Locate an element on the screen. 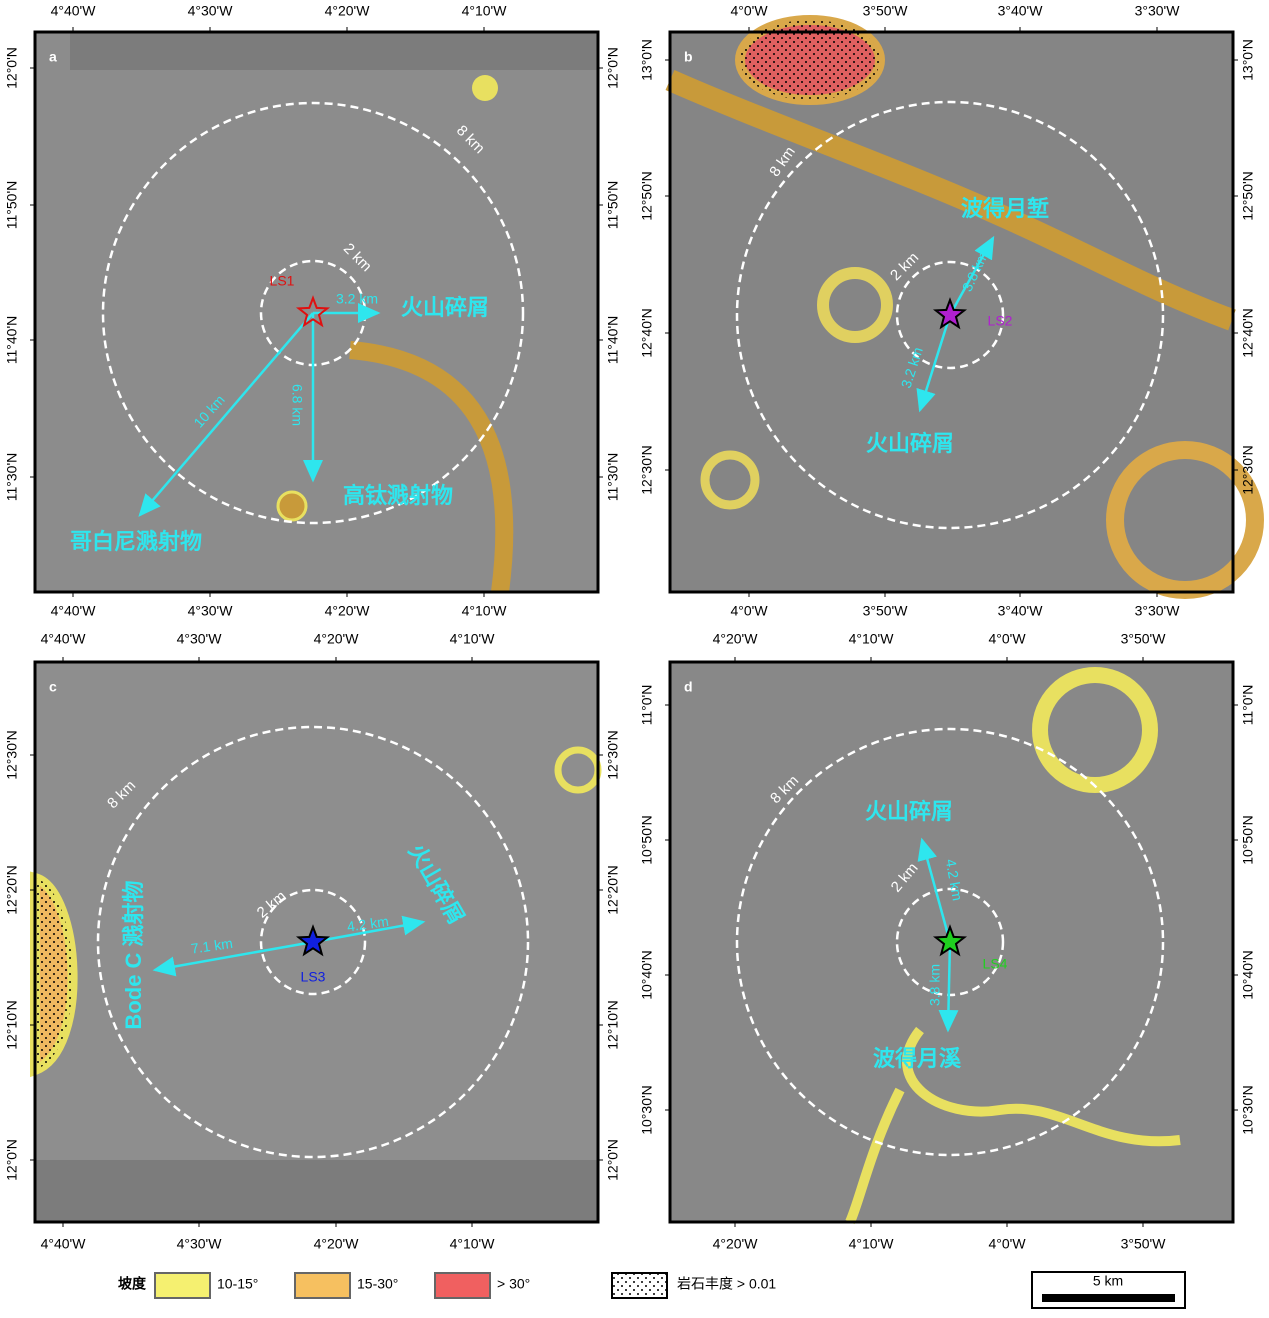  lat-label: 12°40'N is located at coordinates (647, 333).